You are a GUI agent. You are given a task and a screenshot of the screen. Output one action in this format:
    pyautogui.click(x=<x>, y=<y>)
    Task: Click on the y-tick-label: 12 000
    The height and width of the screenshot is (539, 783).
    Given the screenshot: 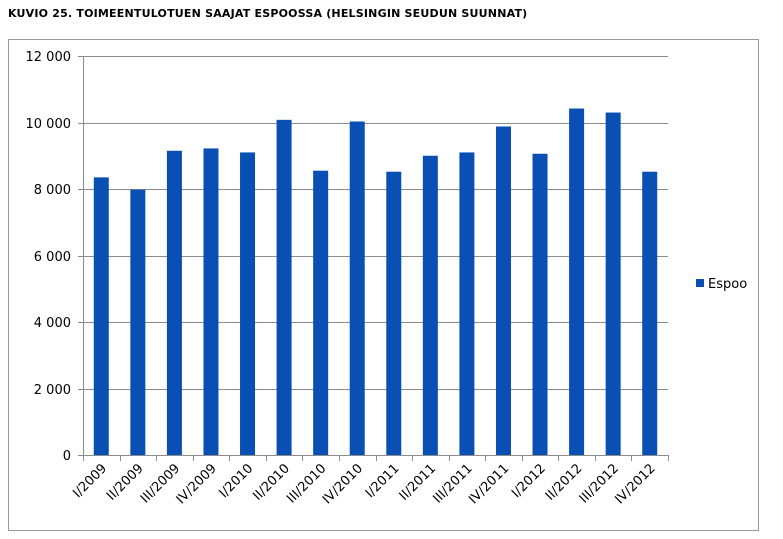 What is the action you would take?
    pyautogui.click(x=49, y=57)
    